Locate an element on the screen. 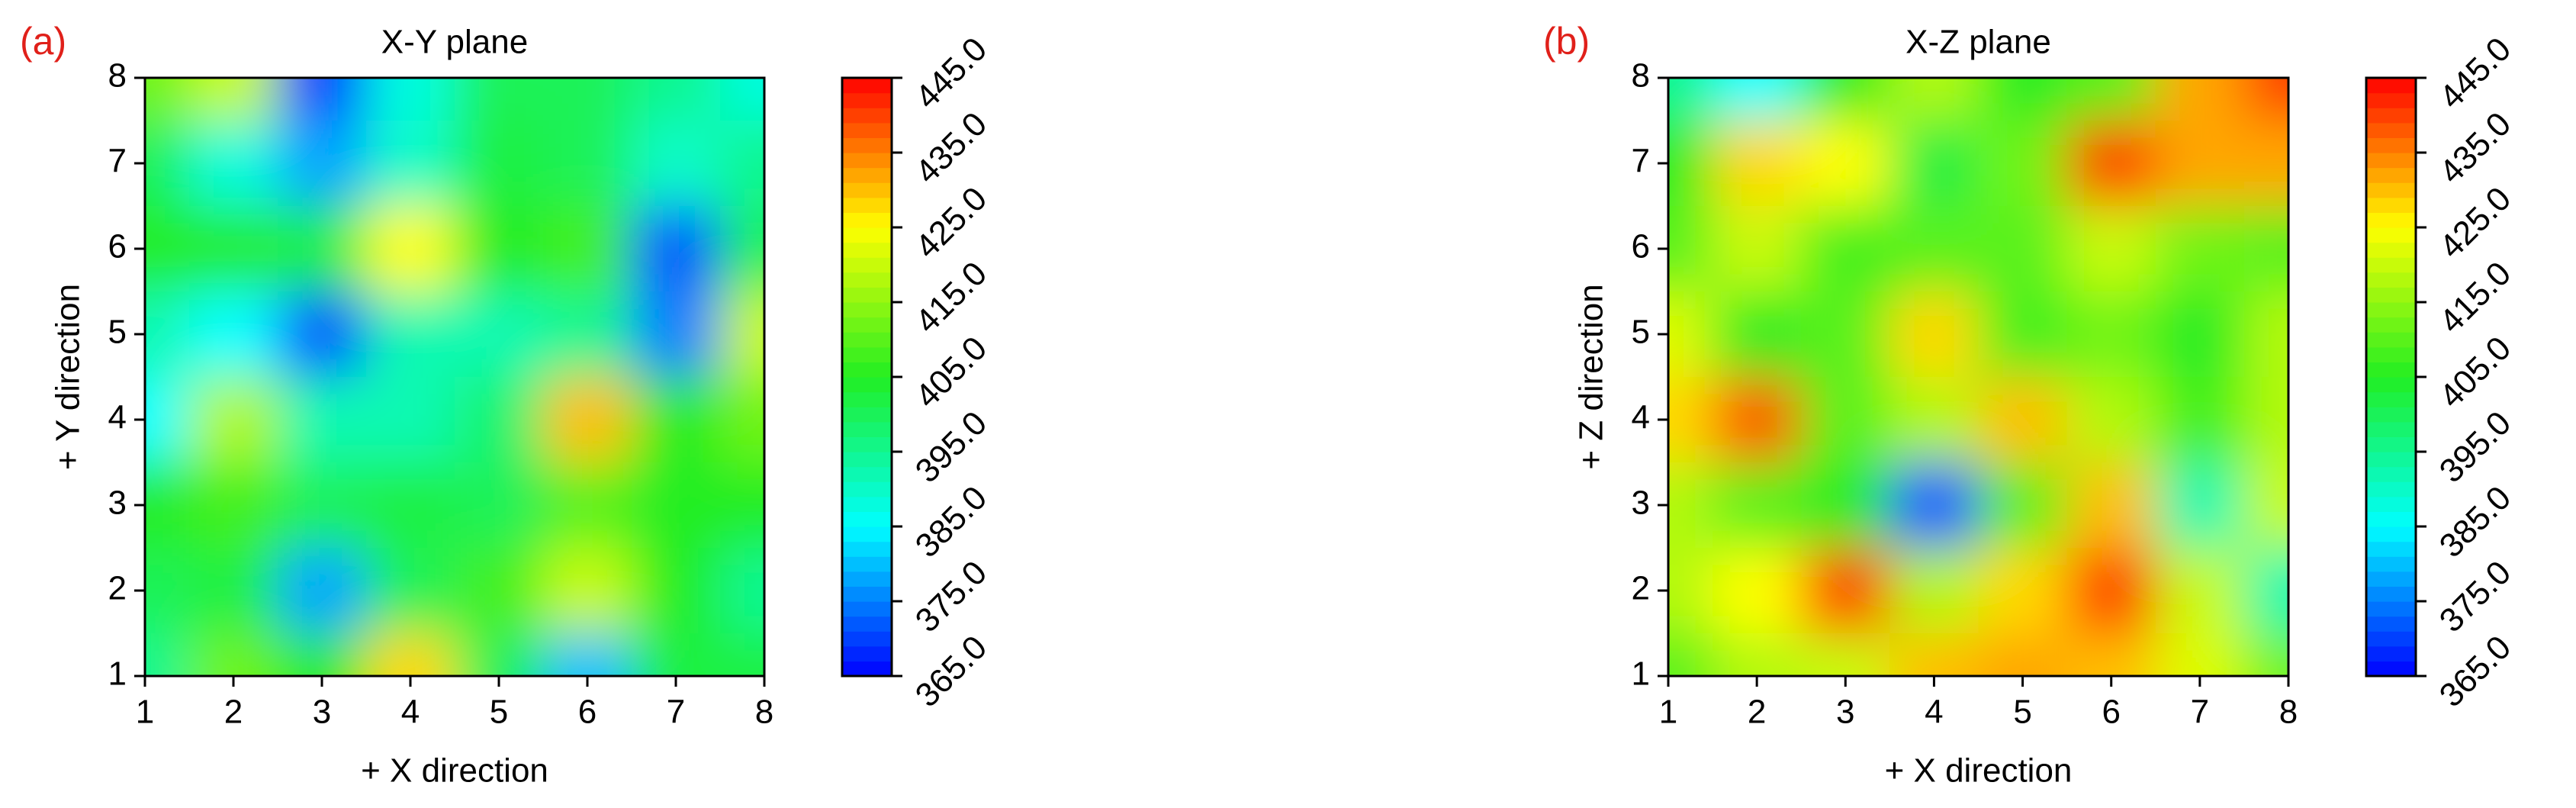 The image size is (2576, 808). colorbar-tick-label: 425.0 is located at coordinates (2476, 223).